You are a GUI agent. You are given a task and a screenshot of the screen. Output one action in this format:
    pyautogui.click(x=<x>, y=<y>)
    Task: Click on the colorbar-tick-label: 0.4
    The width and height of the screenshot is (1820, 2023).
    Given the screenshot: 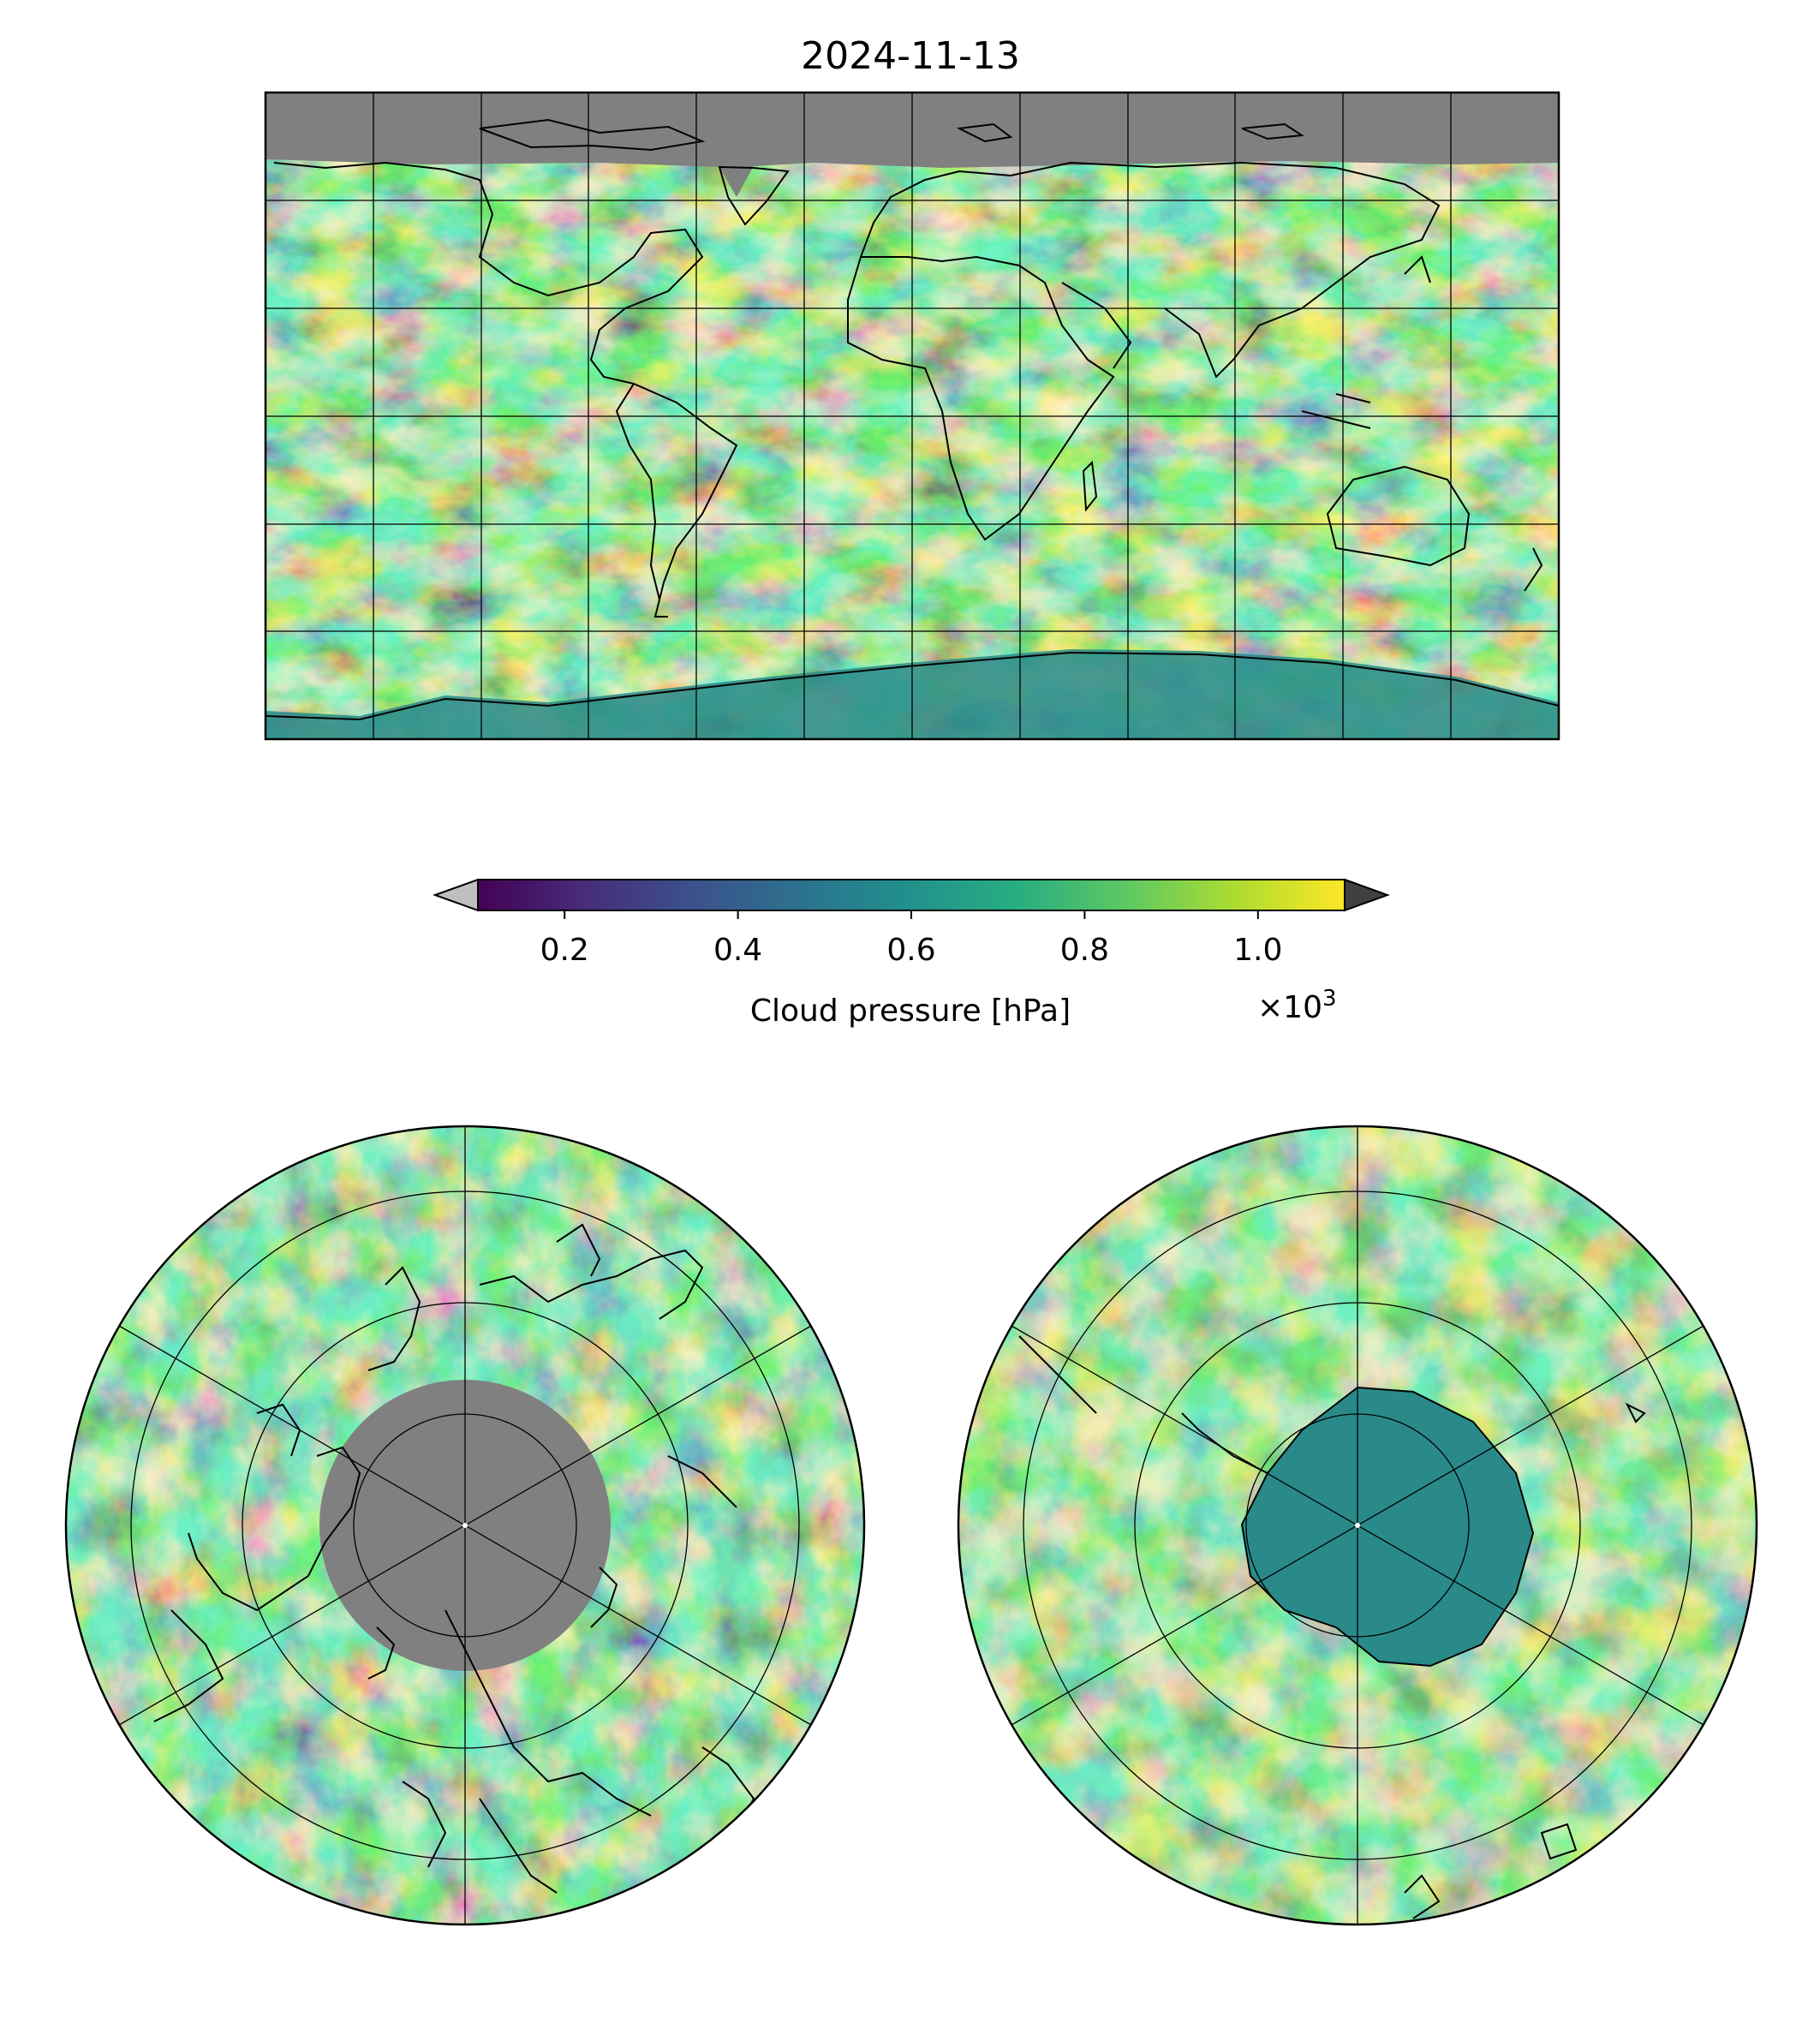 What is the action you would take?
    pyautogui.click(x=737, y=950)
    